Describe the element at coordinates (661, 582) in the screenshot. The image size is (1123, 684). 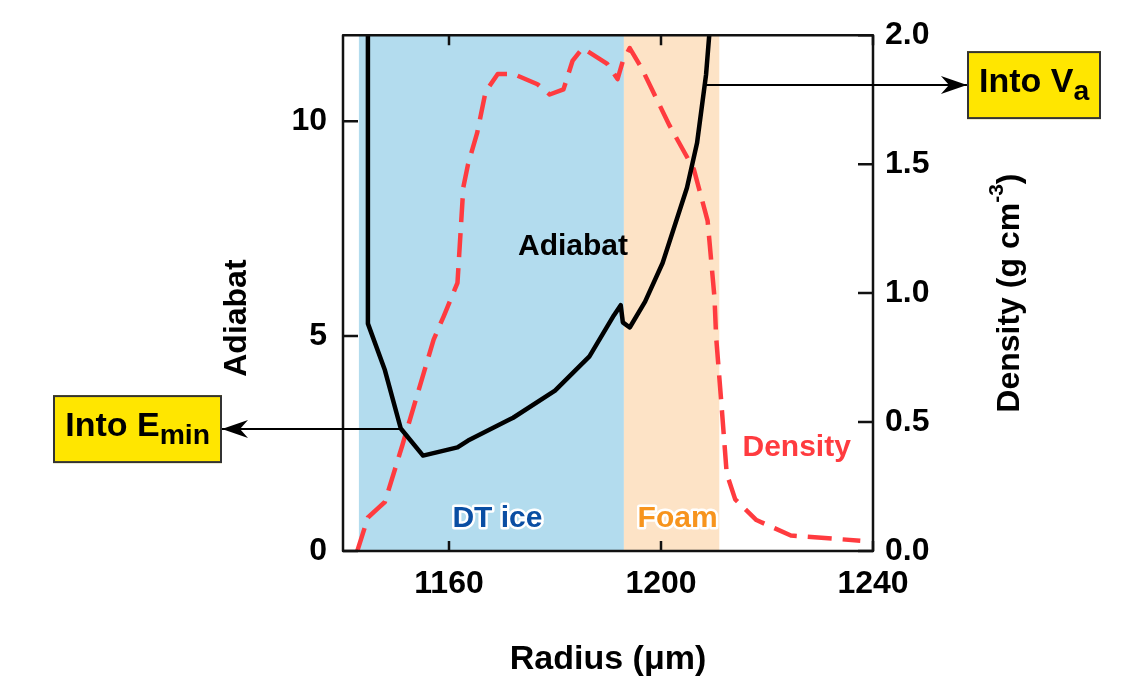
I see `x-tick-label: 1200` at that location.